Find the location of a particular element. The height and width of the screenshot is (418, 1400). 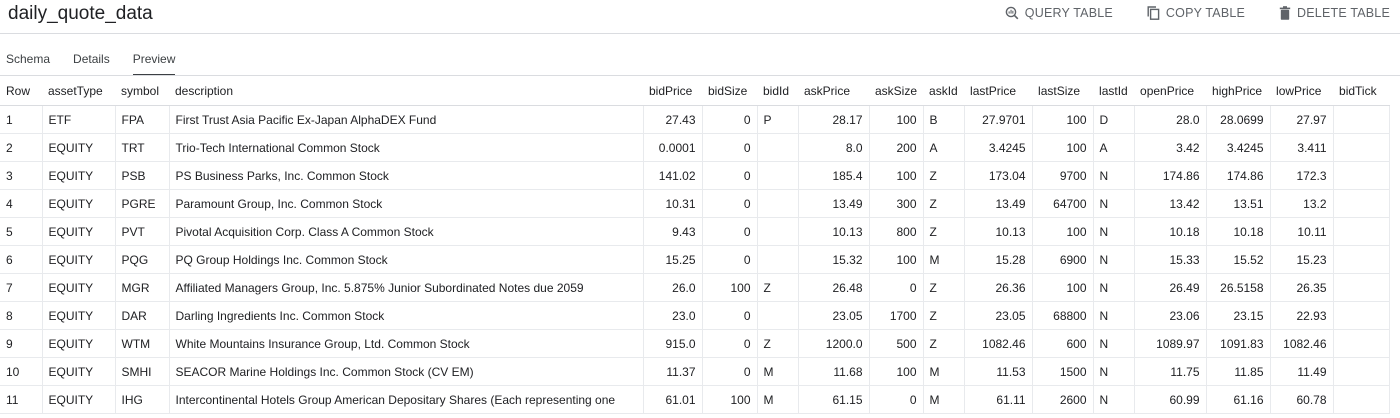

cell-askprice: 8.0 is located at coordinates (834, 147).